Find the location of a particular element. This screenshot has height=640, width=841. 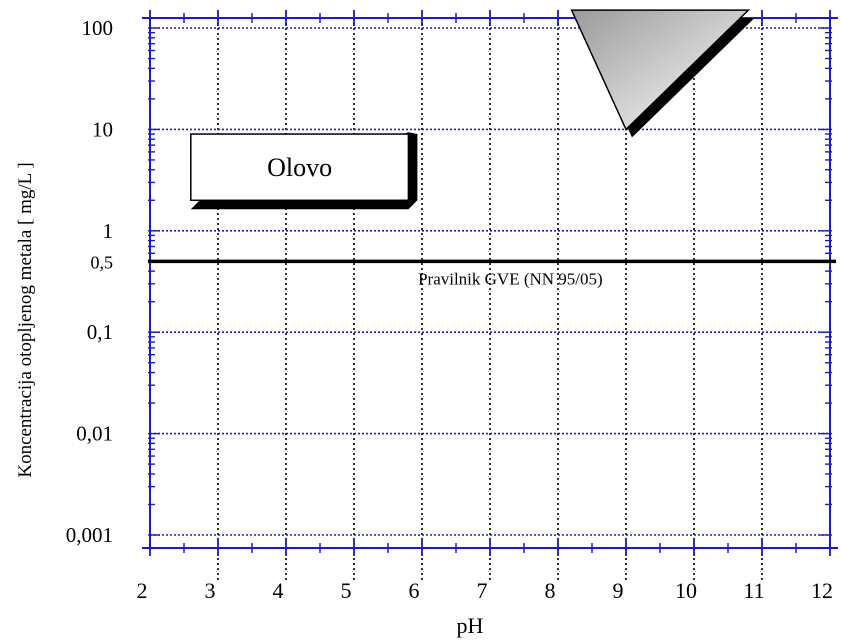

y-axis-label: Koncentracija otopljenog metala [ mg/L ] is located at coordinates (25, 319).